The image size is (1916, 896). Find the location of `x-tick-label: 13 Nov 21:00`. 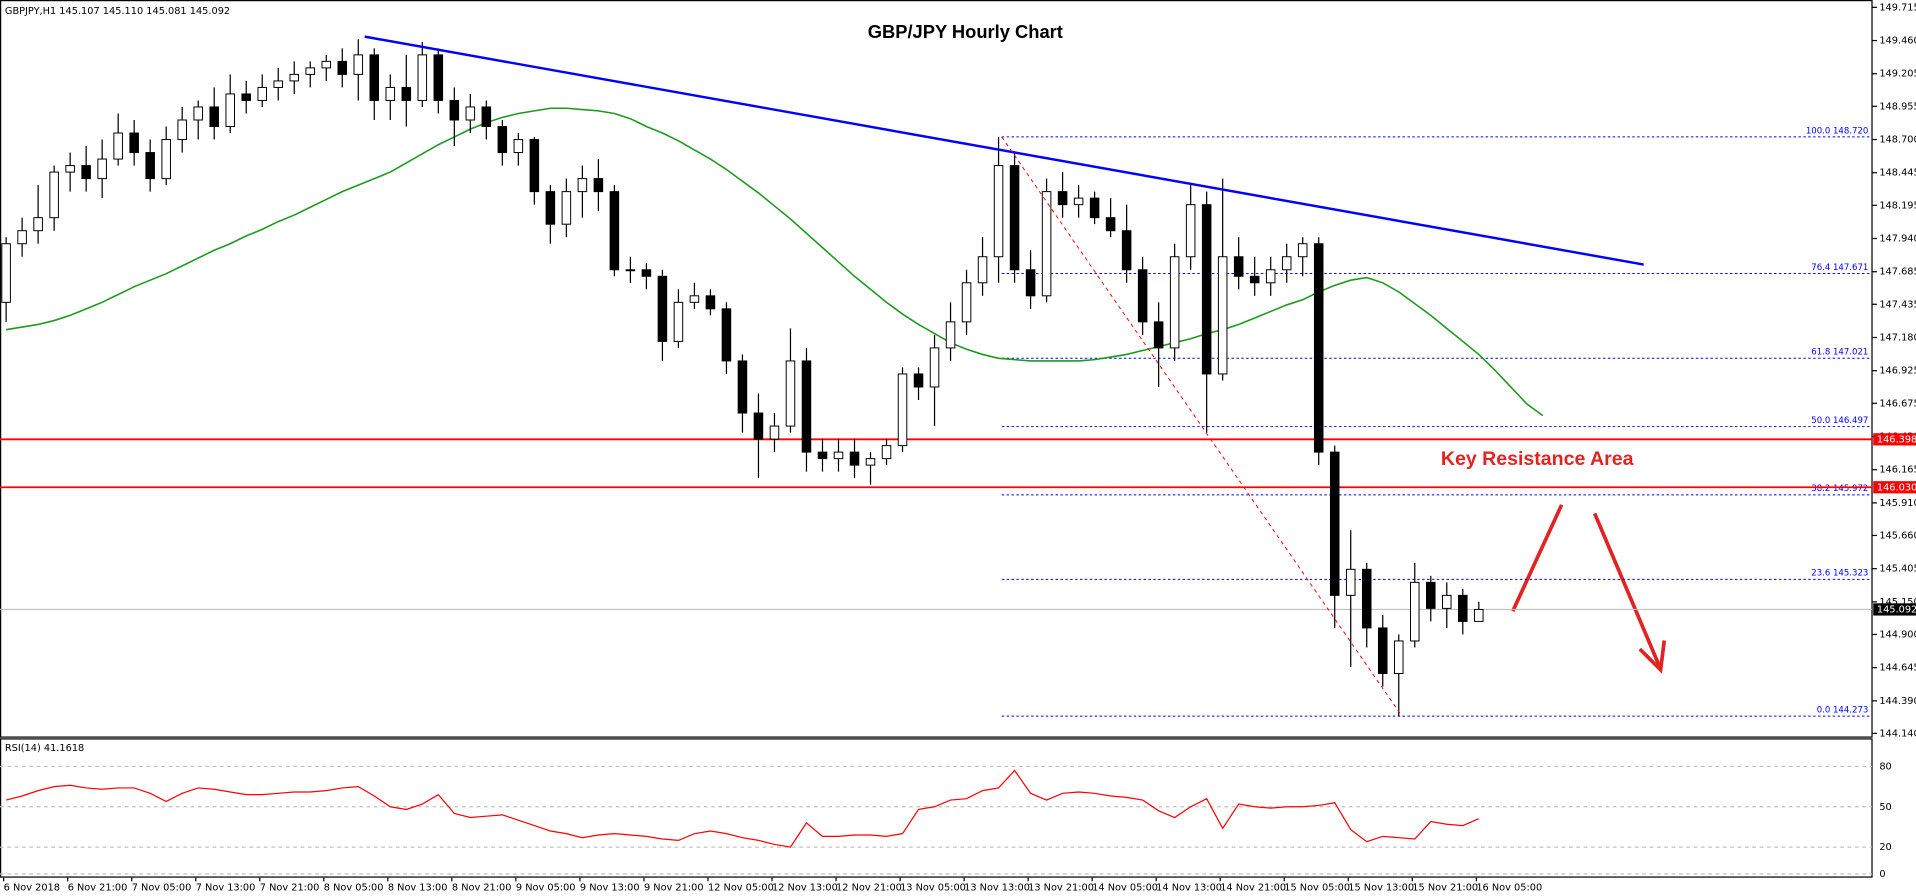

x-tick-label: 13 Nov 21:00 is located at coordinates (1061, 887).